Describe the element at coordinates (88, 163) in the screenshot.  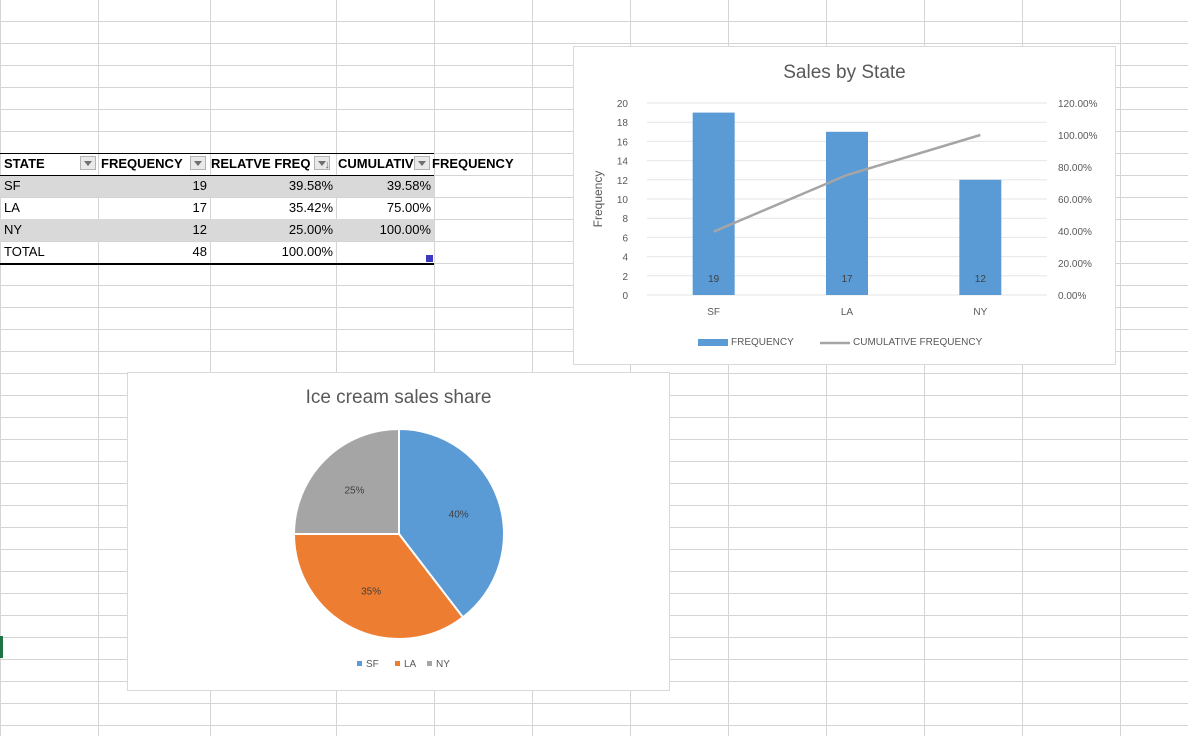
I see `filter-dropdown-state` at that location.